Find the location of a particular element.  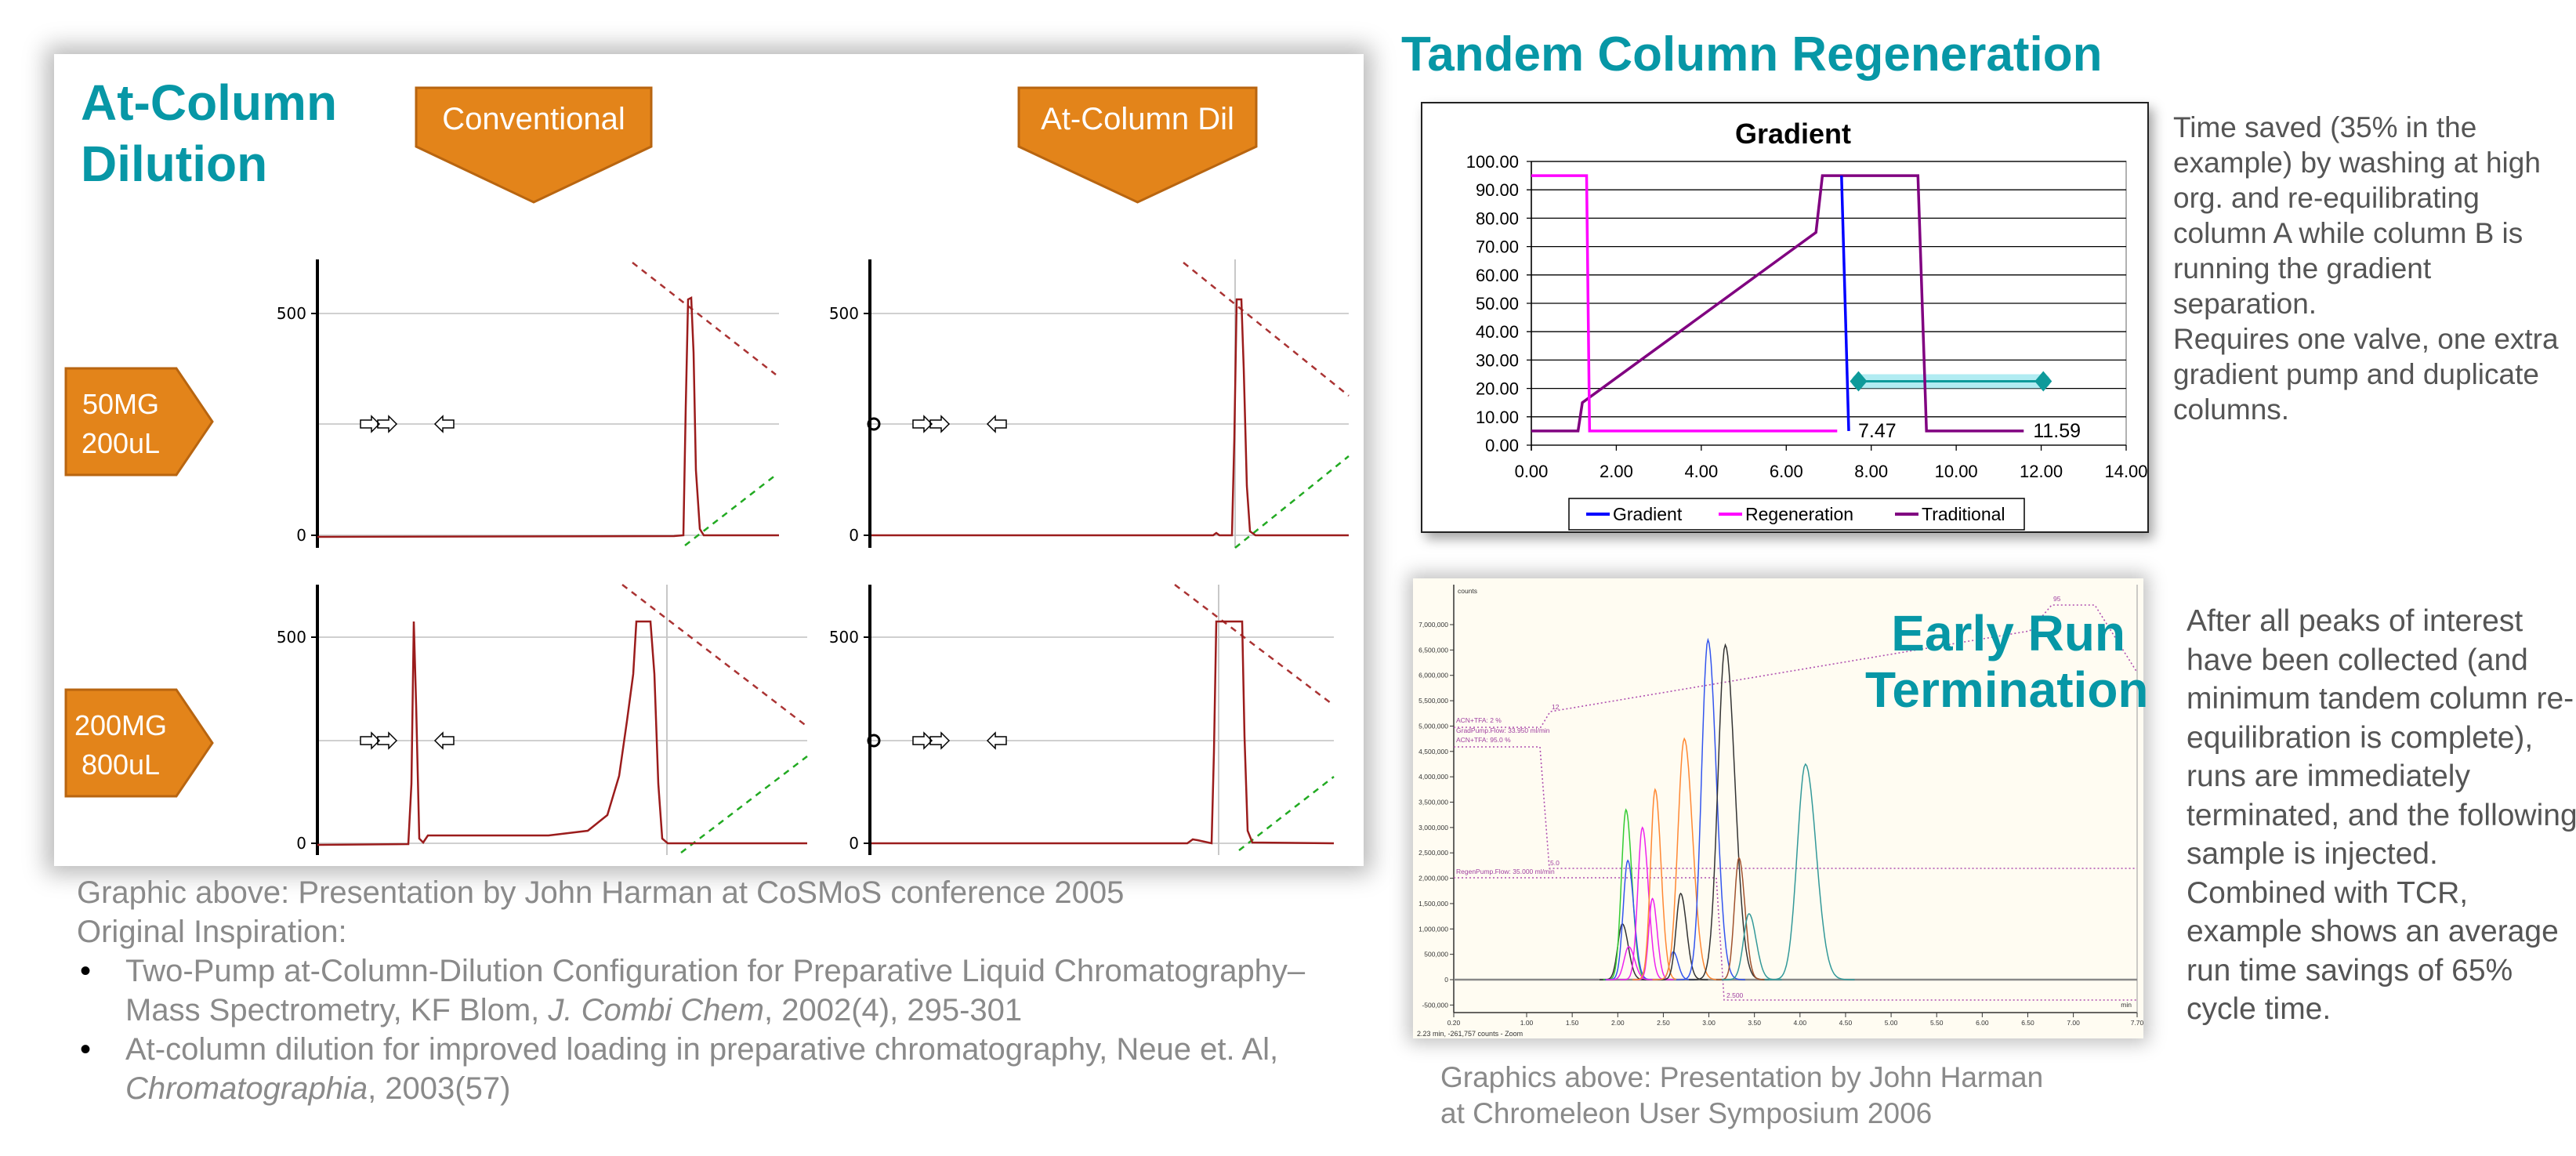

x-tick-label: 6.00 is located at coordinates (1786, 471).